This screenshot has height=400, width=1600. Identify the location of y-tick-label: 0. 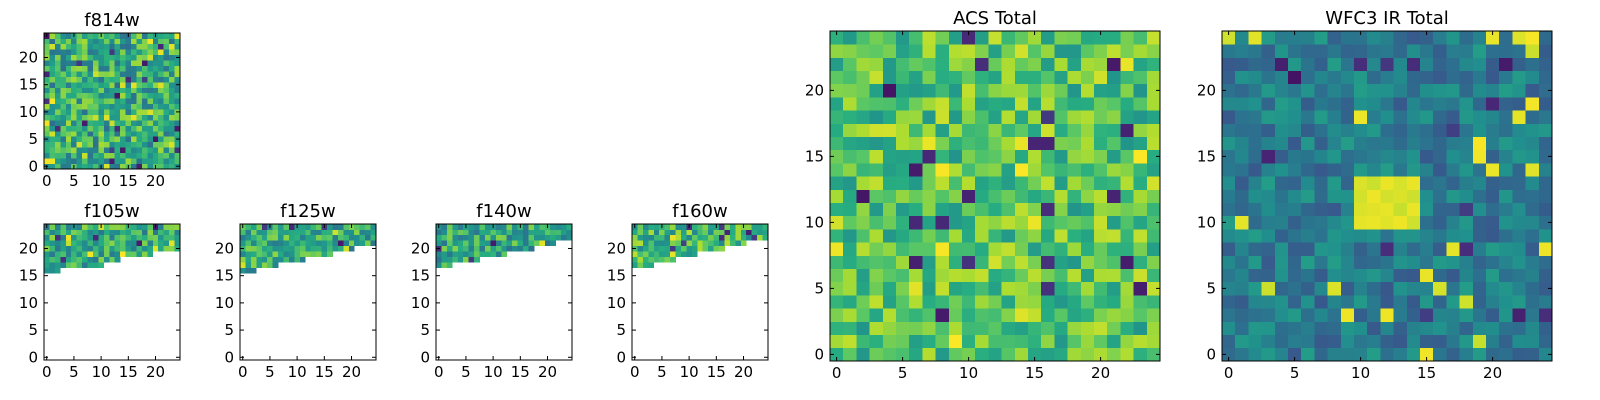
(33, 357).